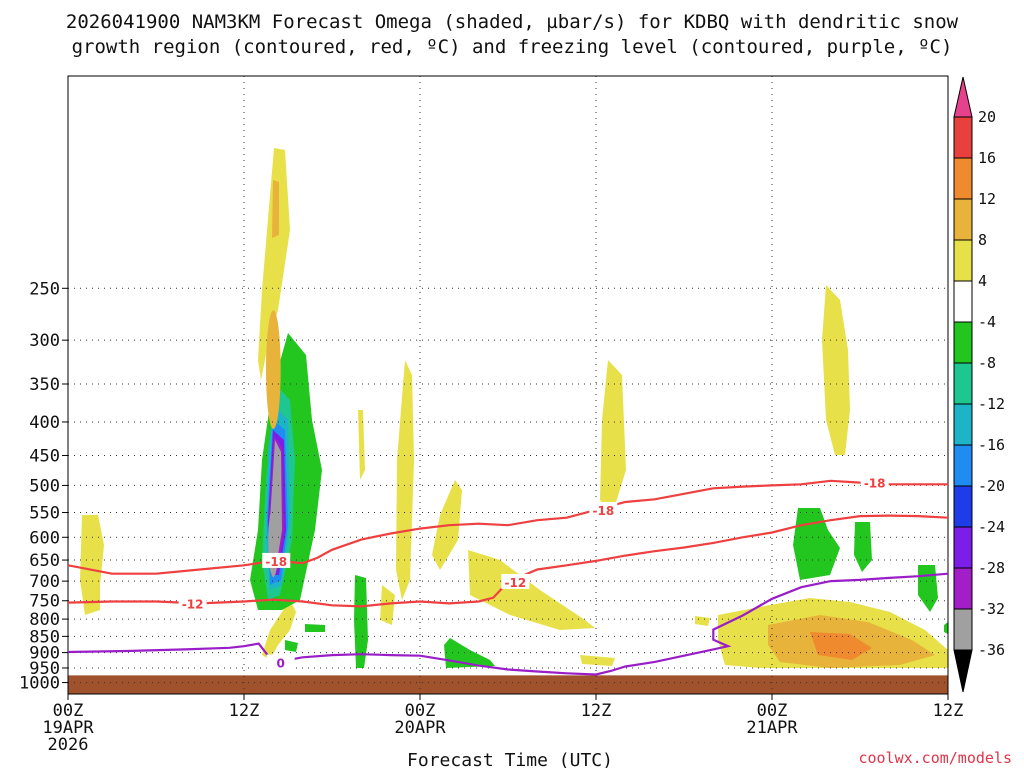  I want to click on colorbar-label: 8, so click(982, 240).